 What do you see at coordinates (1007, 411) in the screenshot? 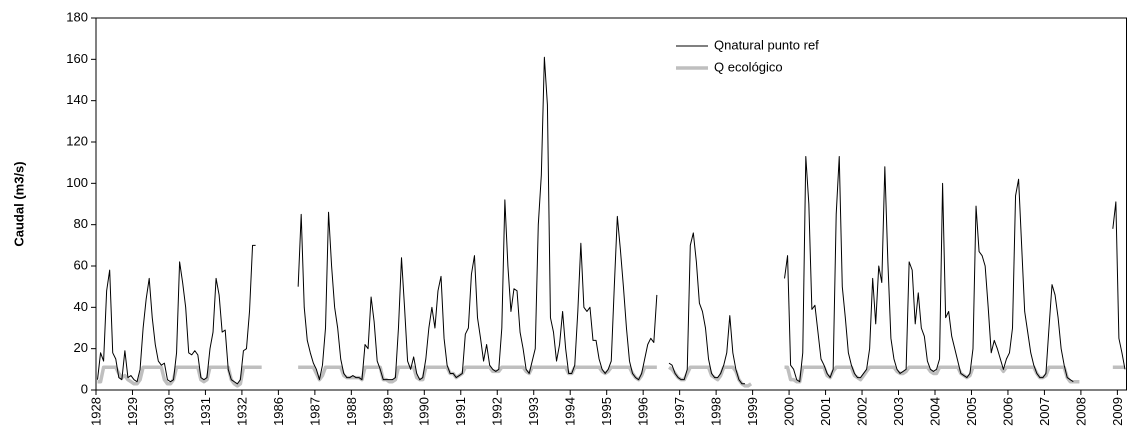
I see `x-tick-label: 2006` at bounding box center [1007, 411].